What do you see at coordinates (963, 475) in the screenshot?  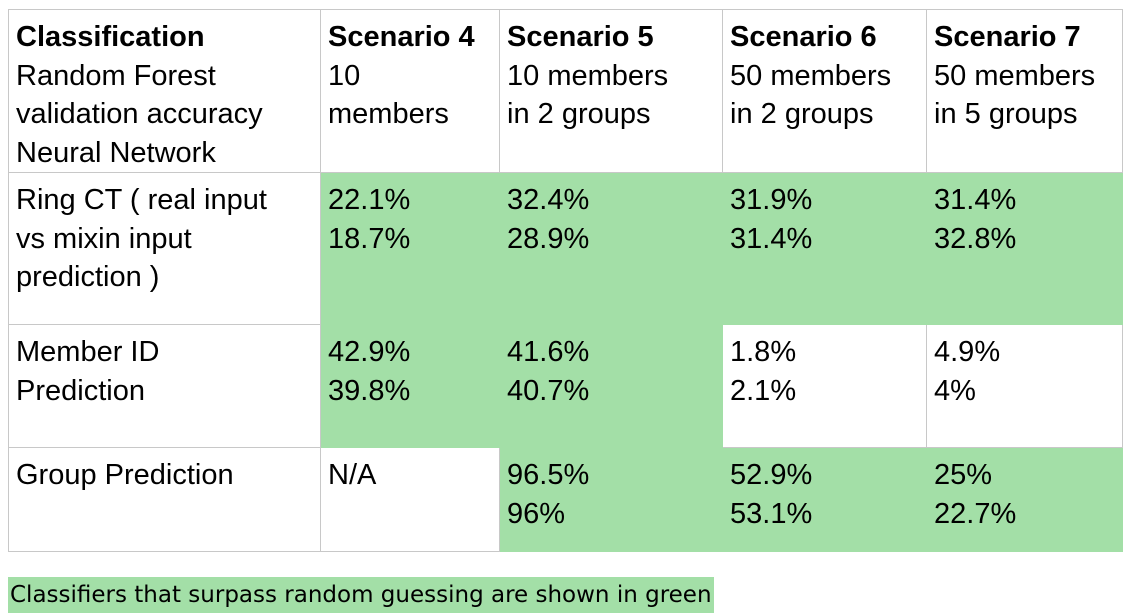 I see `random-forest-value: 25%` at bounding box center [963, 475].